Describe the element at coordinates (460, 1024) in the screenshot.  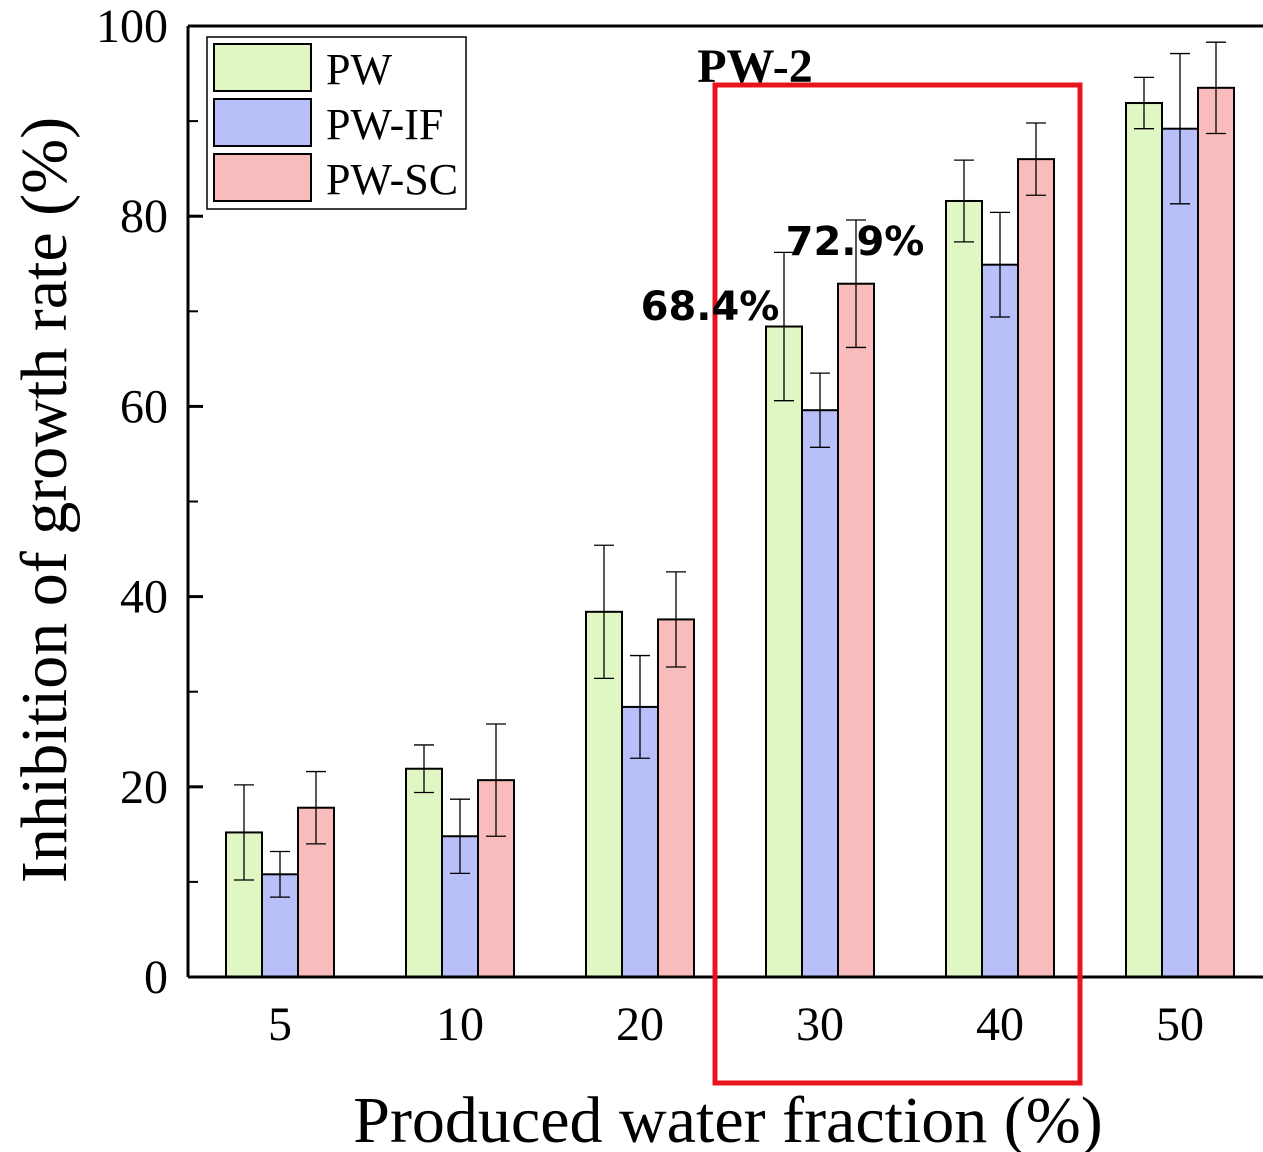
I see `x-tick-label-10: 10` at that location.